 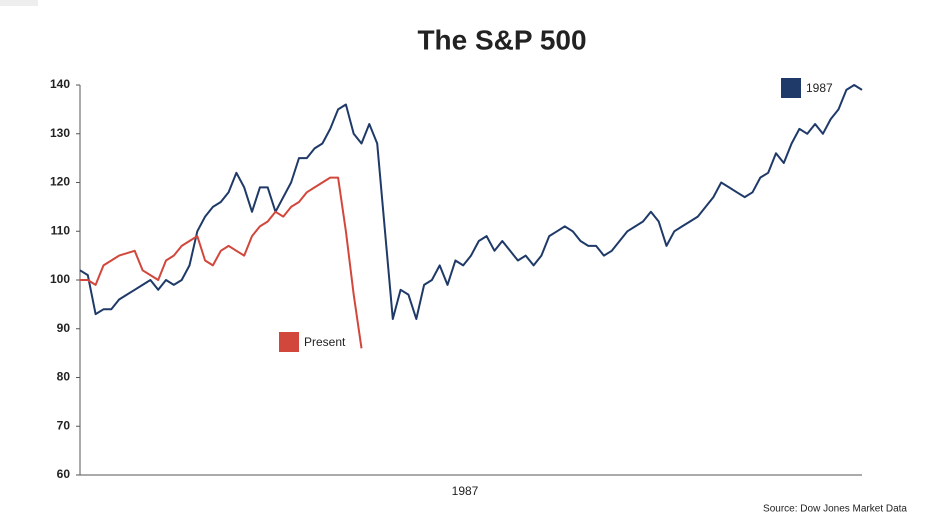 I want to click on chart-title: The S&P 500, so click(x=501, y=39).